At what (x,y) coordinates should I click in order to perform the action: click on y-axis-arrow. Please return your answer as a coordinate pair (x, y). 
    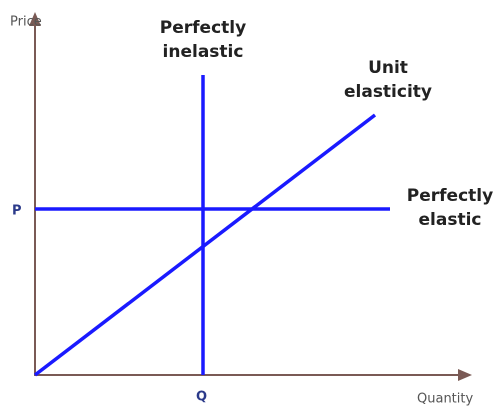
    Looking at the image, I should click on (35, 19).